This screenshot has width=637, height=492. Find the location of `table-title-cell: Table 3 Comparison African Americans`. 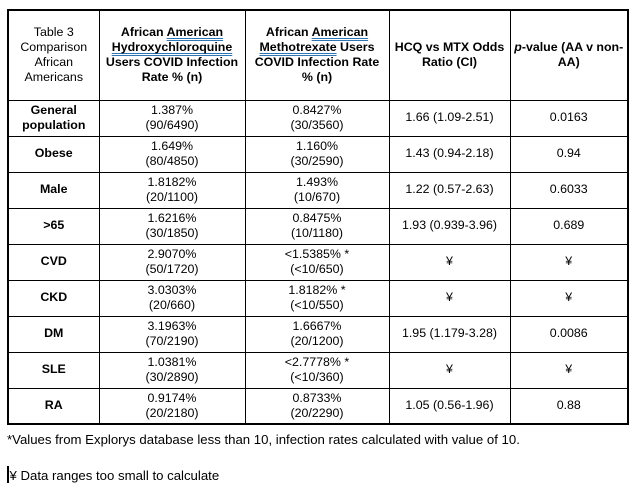

table-title-cell: Table 3 Comparison African Americans is located at coordinates (53, 55).